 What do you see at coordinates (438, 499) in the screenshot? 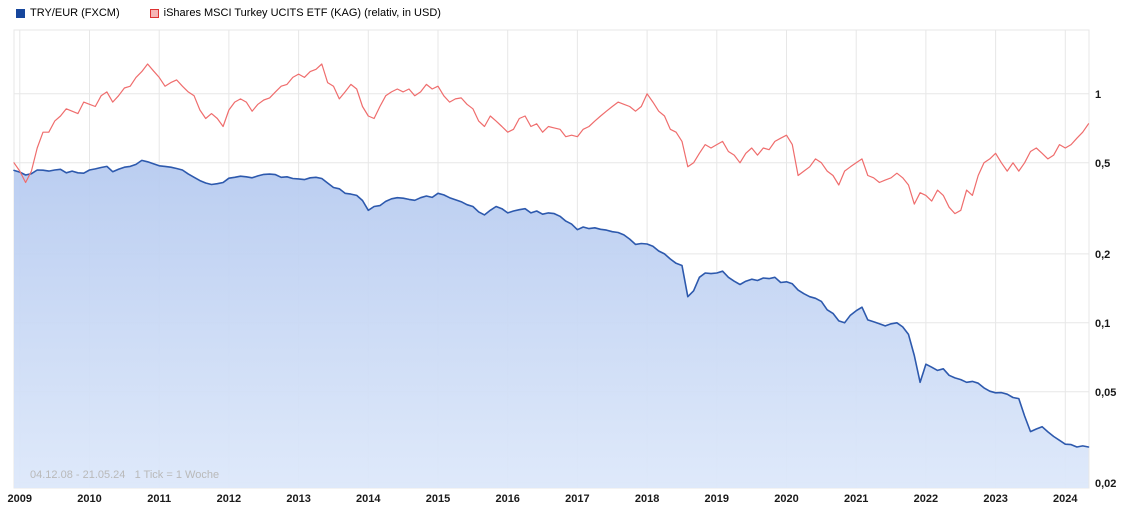
I see `x-axis-year-label: 2015` at bounding box center [438, 499].